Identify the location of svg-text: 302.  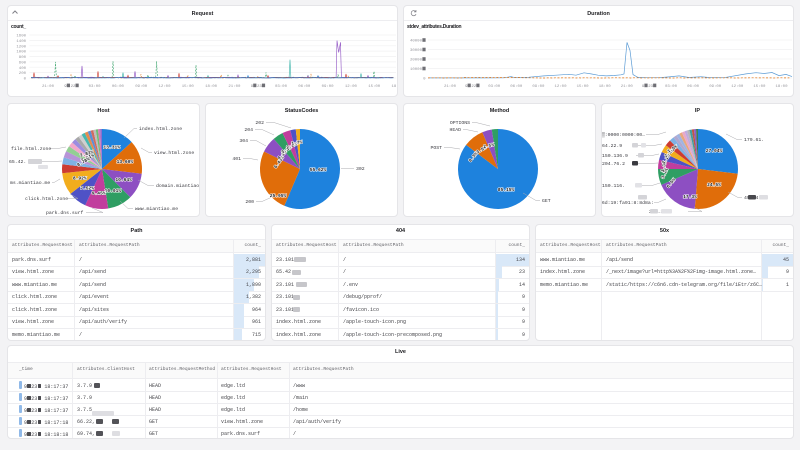
(360, 169).